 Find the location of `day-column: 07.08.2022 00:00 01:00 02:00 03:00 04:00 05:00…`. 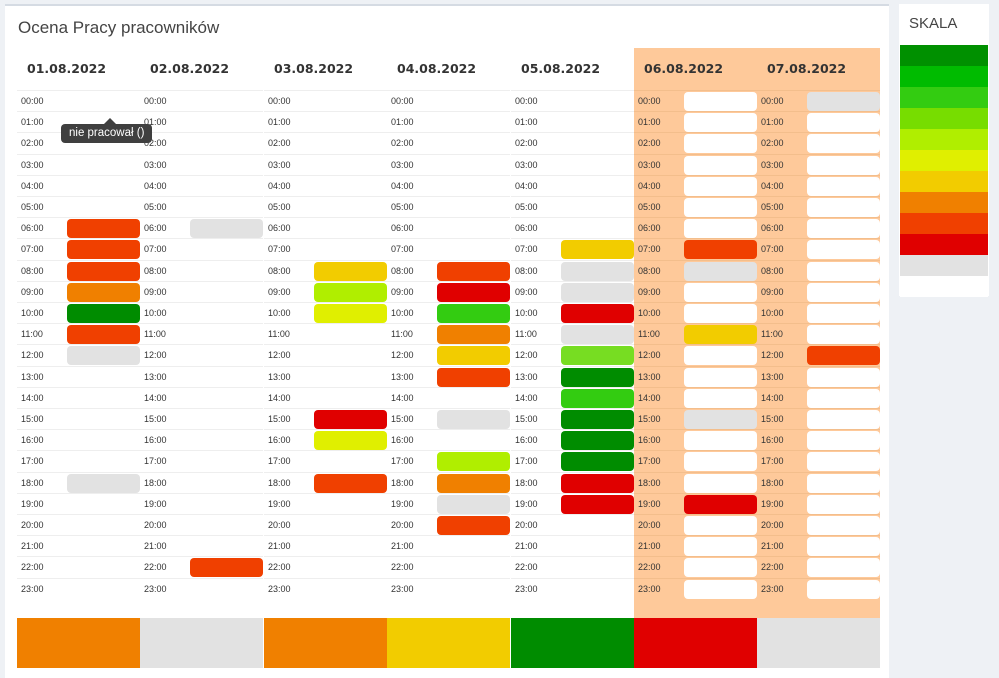

day-column: 07.08.2022 00:00 01:00 02:00 03:00 04:00 05:00… is located at coordinates (818, 334).